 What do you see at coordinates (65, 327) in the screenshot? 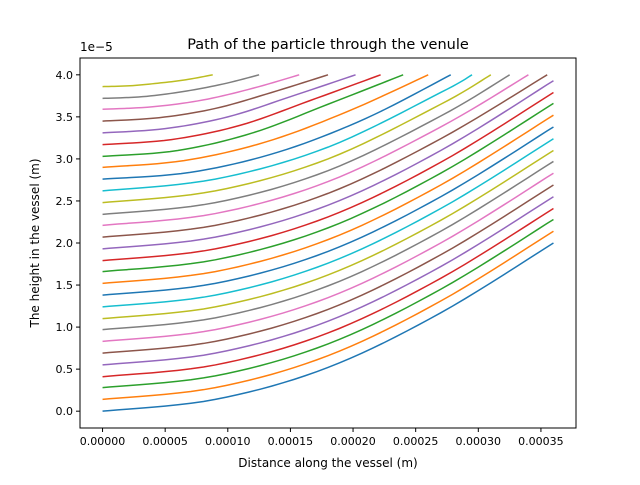
I see `y-tick-label-2: 1.0` at bounding box center [65, 327].